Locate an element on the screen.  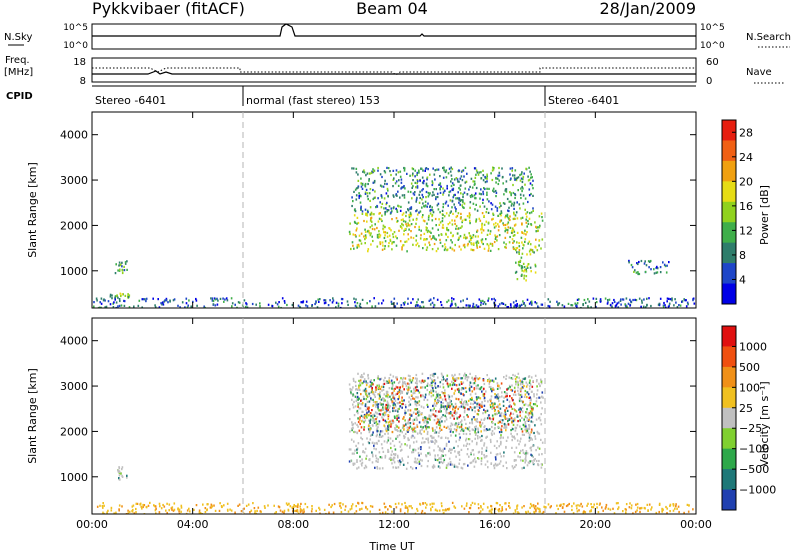
x-tick-label: 08:00 is located at coordinates (293, 524).